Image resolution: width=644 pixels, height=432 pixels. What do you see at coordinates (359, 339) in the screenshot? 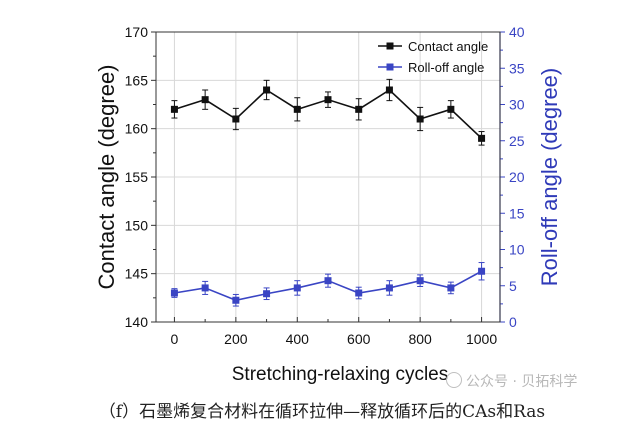
I see `x-tick-label: 600` at bounding box center [359, 339].